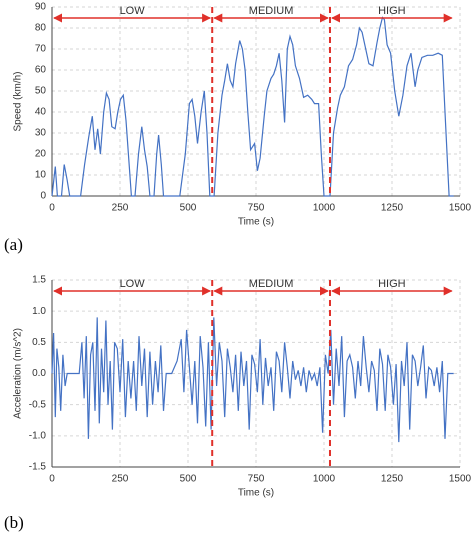 Image resolution: width=474 pixels, height=540 pixels. I want to click on y-tick-label: 30, so click(41, 133).